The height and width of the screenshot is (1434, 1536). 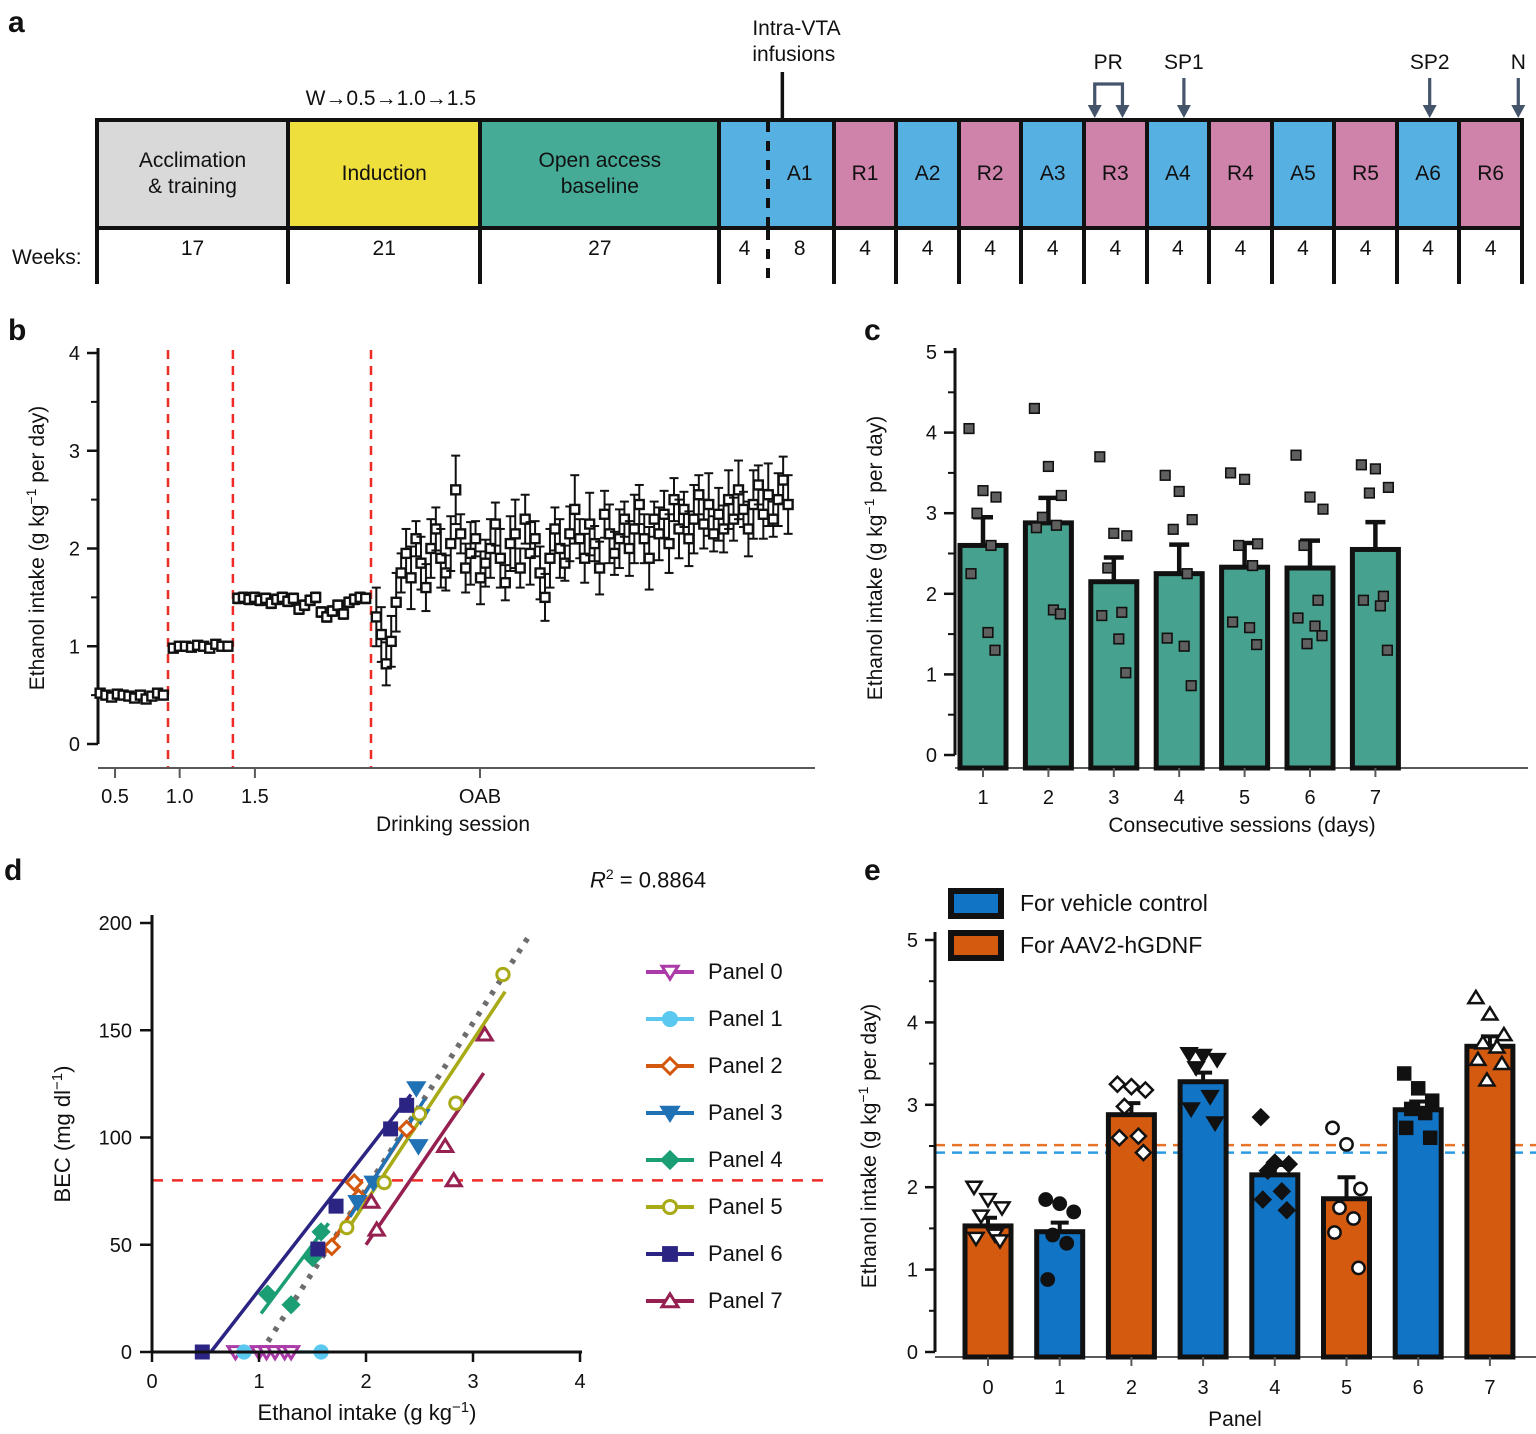 I want to click on bar-group-3: 3, so click(x=1114, y=630).